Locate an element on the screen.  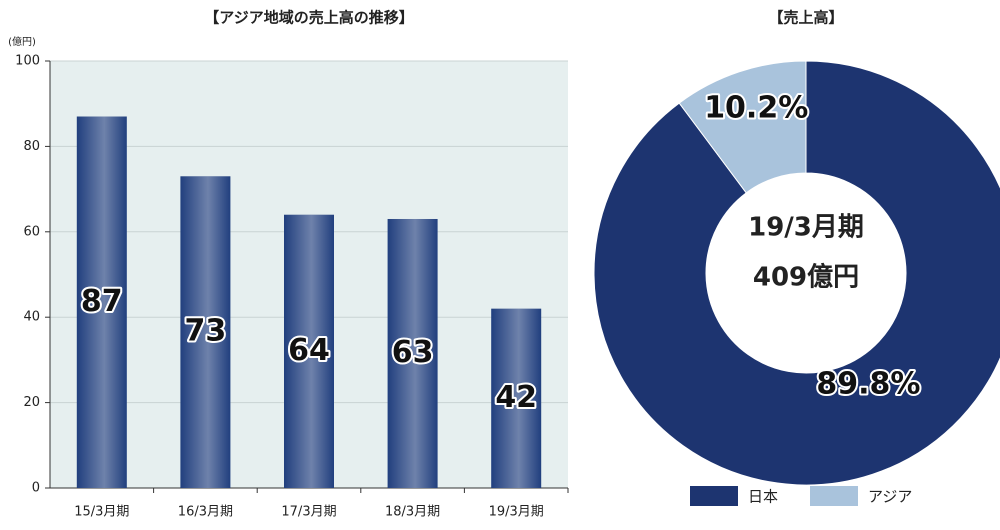
data-label: 63 is located at coordinates (413, 352).